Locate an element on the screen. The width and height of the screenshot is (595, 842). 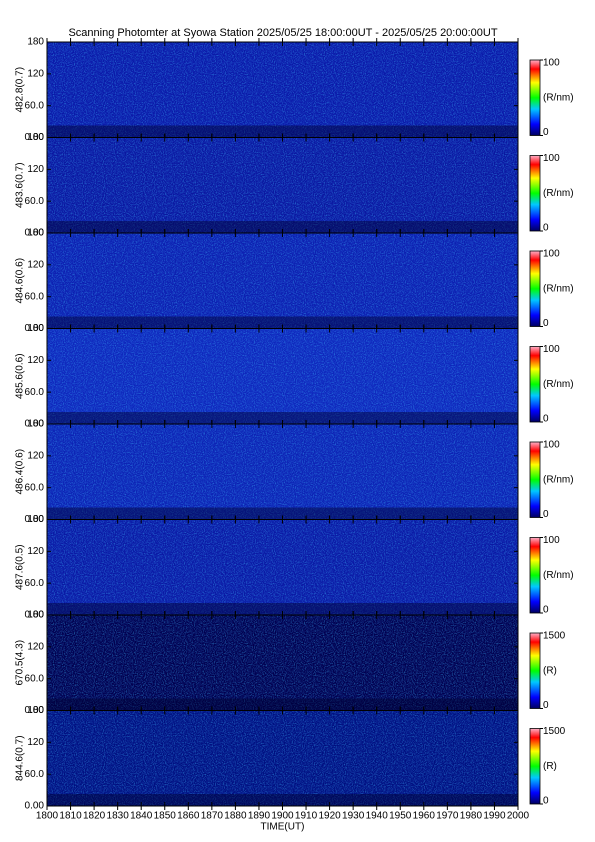
x-tick-label: 1840 is located at coordinates (141, 816).